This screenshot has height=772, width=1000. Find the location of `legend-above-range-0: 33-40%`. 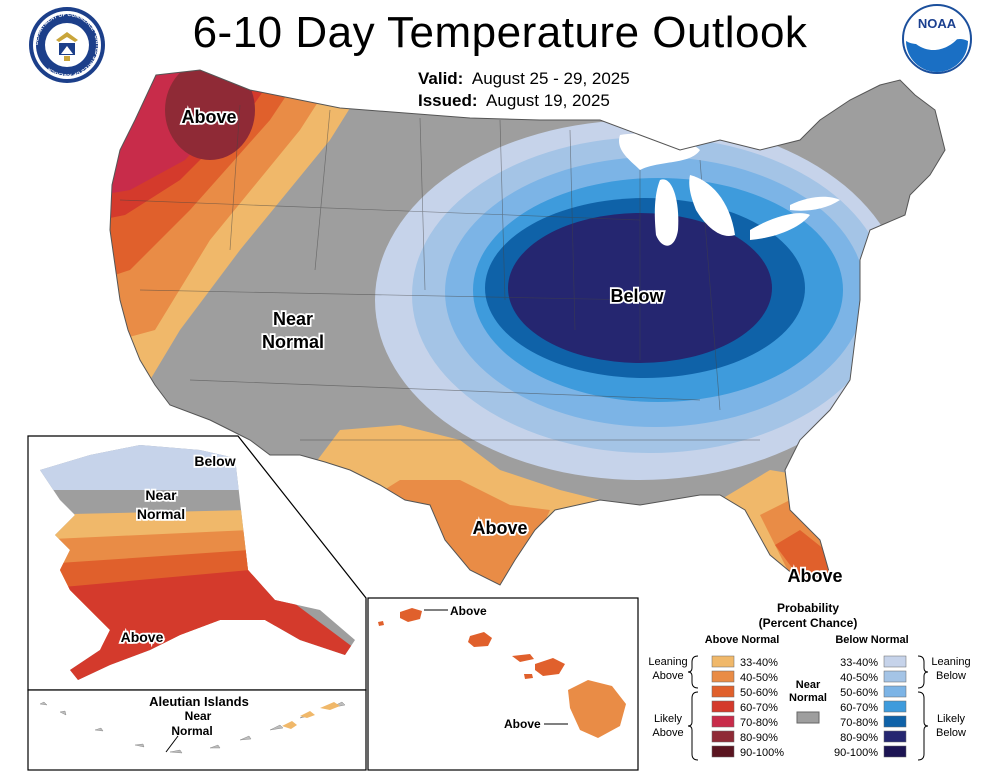

legend-above-range-0: 33-40% is located at coordinates (759, 663).